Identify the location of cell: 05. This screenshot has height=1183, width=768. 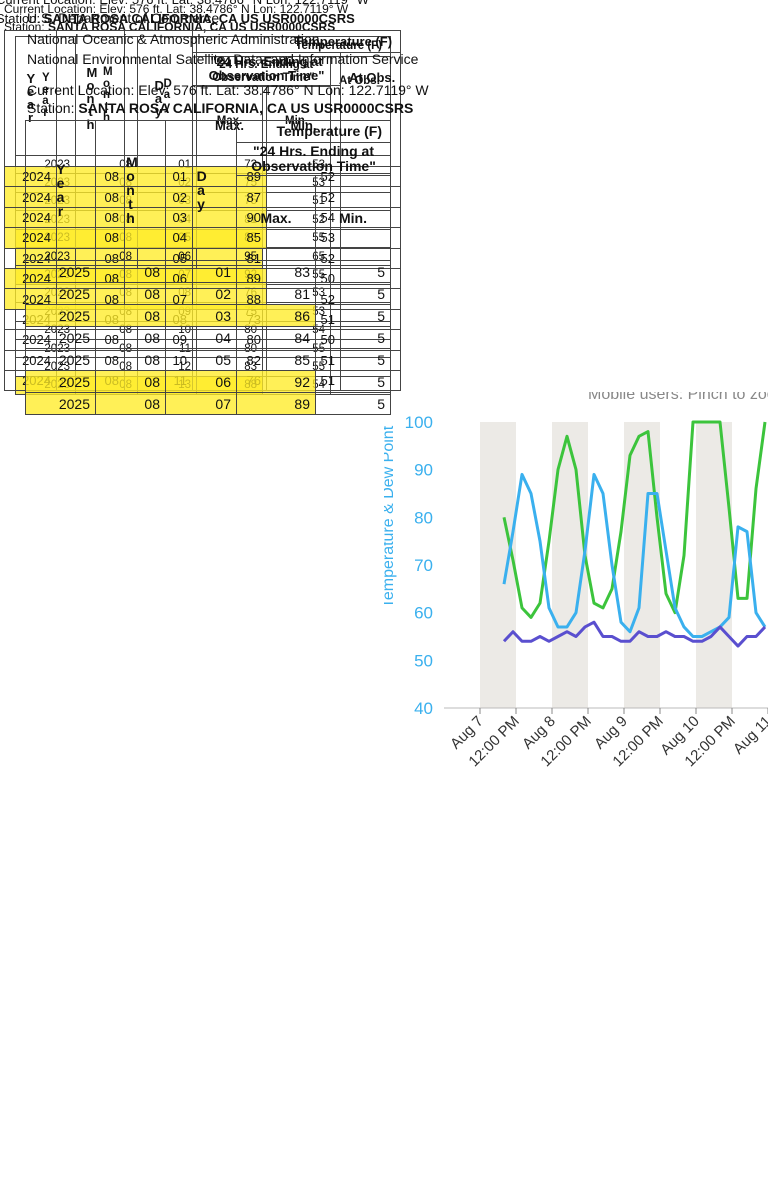
(201, 359).